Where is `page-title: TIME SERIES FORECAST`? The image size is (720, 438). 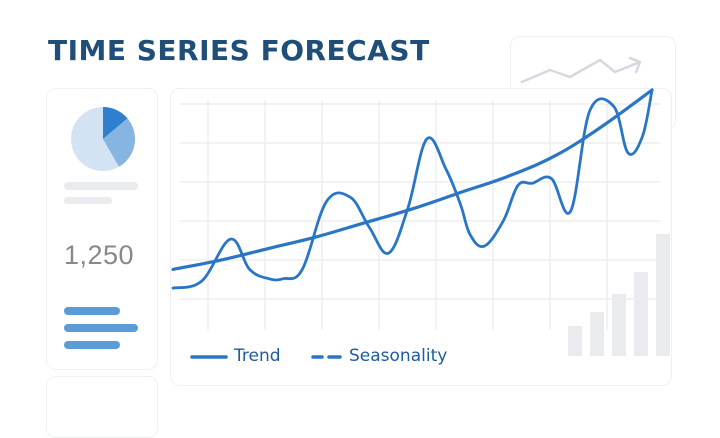
page-title: TIME SERIES FORECAST is located at coordinates (239, 50).